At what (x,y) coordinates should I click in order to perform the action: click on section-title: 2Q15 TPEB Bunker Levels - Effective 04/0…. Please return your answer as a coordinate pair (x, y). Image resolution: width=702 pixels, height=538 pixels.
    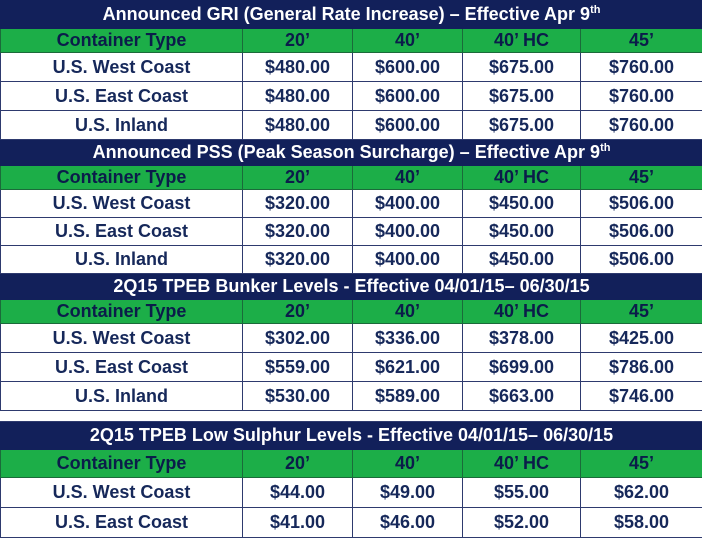
    Looking at the image, I should click on (351, 286).